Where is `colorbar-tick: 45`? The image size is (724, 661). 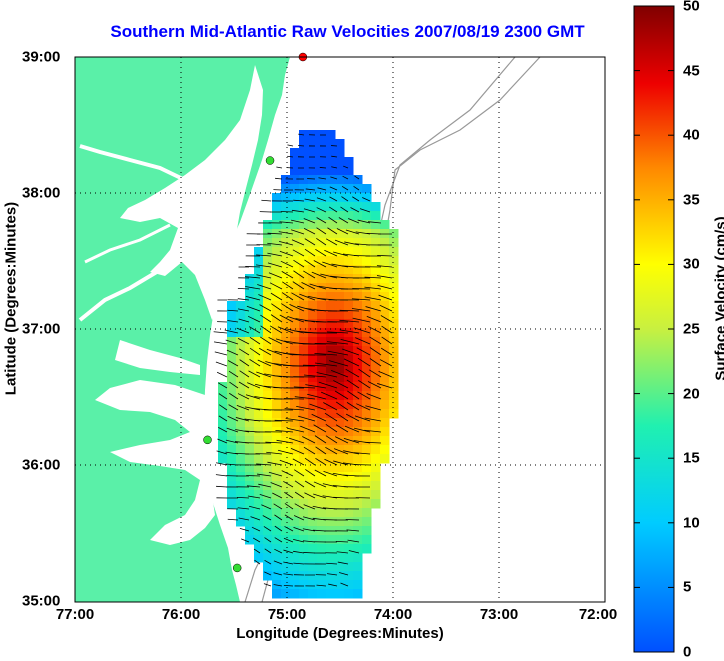
colorbar-tick: 45 is located at coordinates (691, 71).